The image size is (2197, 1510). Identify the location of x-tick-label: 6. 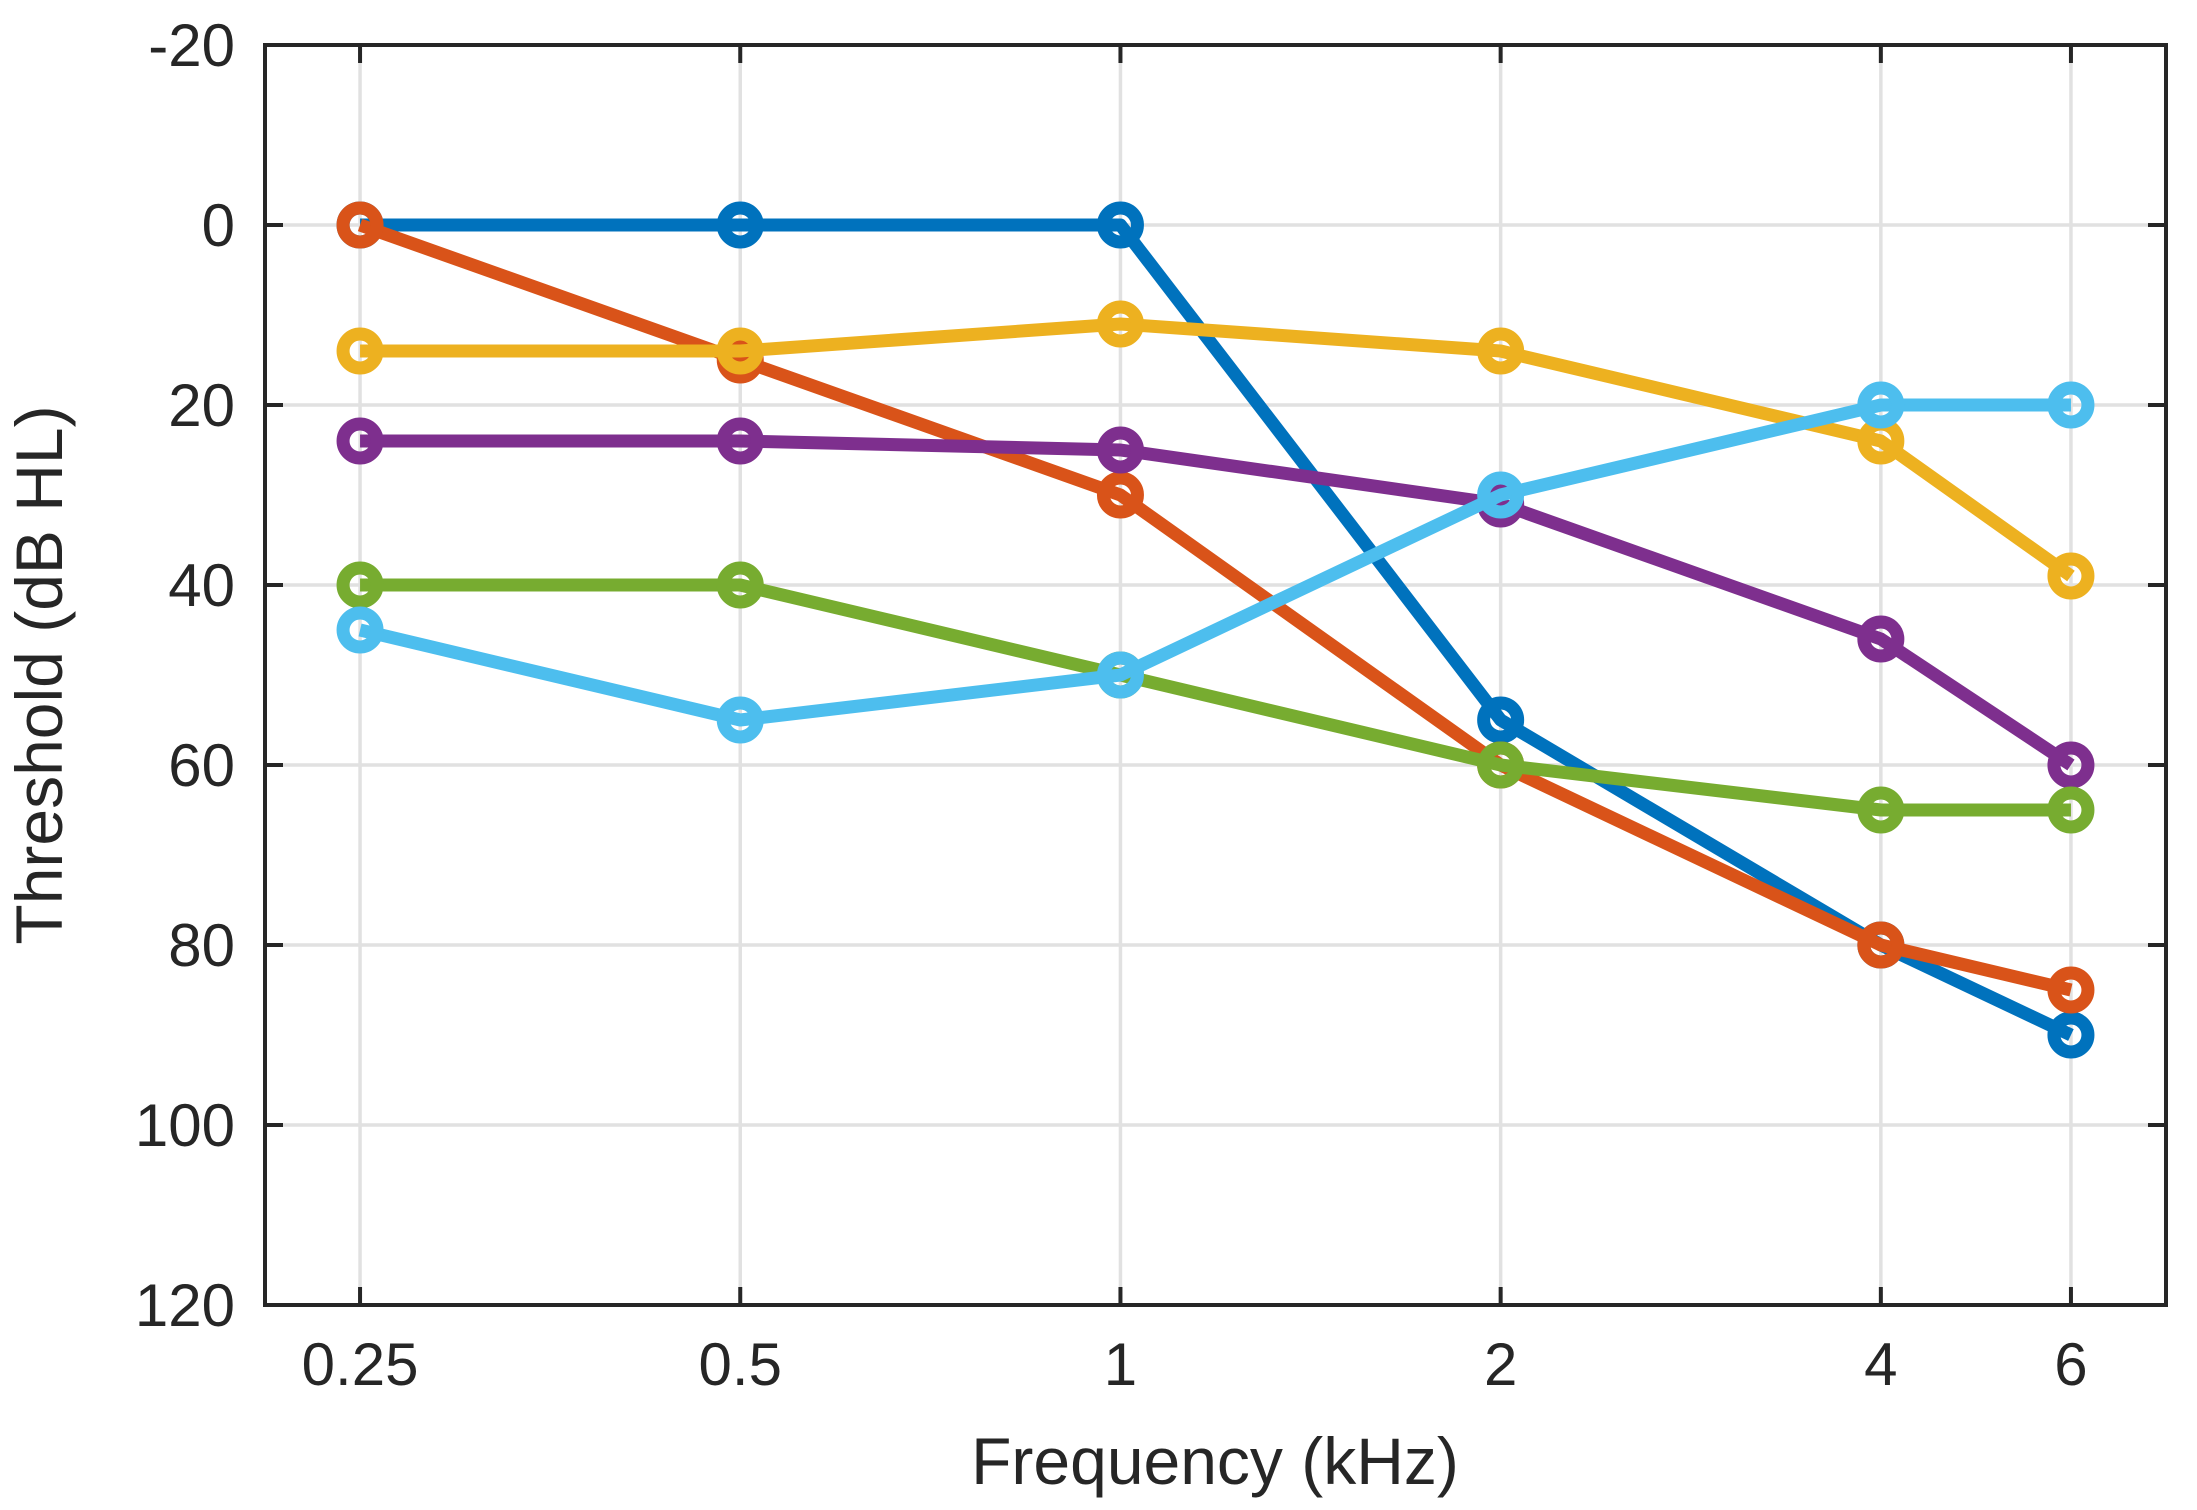
(2070, 1364).